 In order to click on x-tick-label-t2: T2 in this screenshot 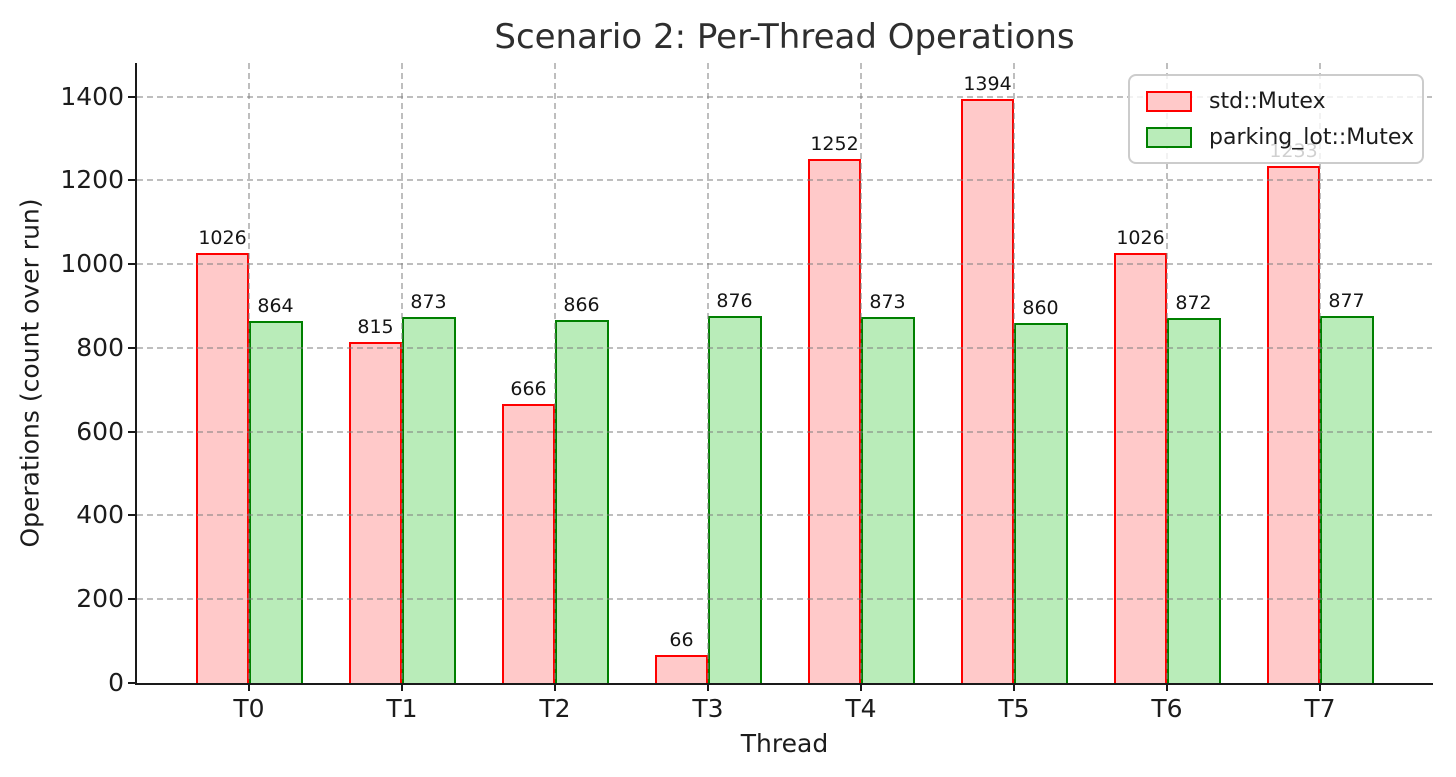, I will do `click(555, 708)`.